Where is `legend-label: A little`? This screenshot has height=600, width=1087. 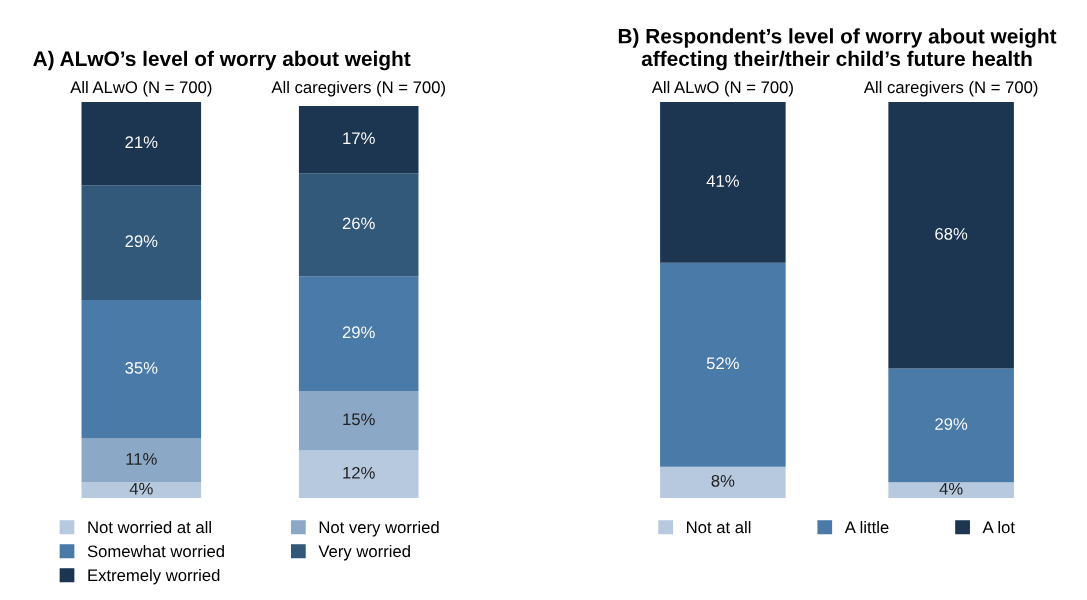
legend-label: A little is located at coordinates (866, 527).